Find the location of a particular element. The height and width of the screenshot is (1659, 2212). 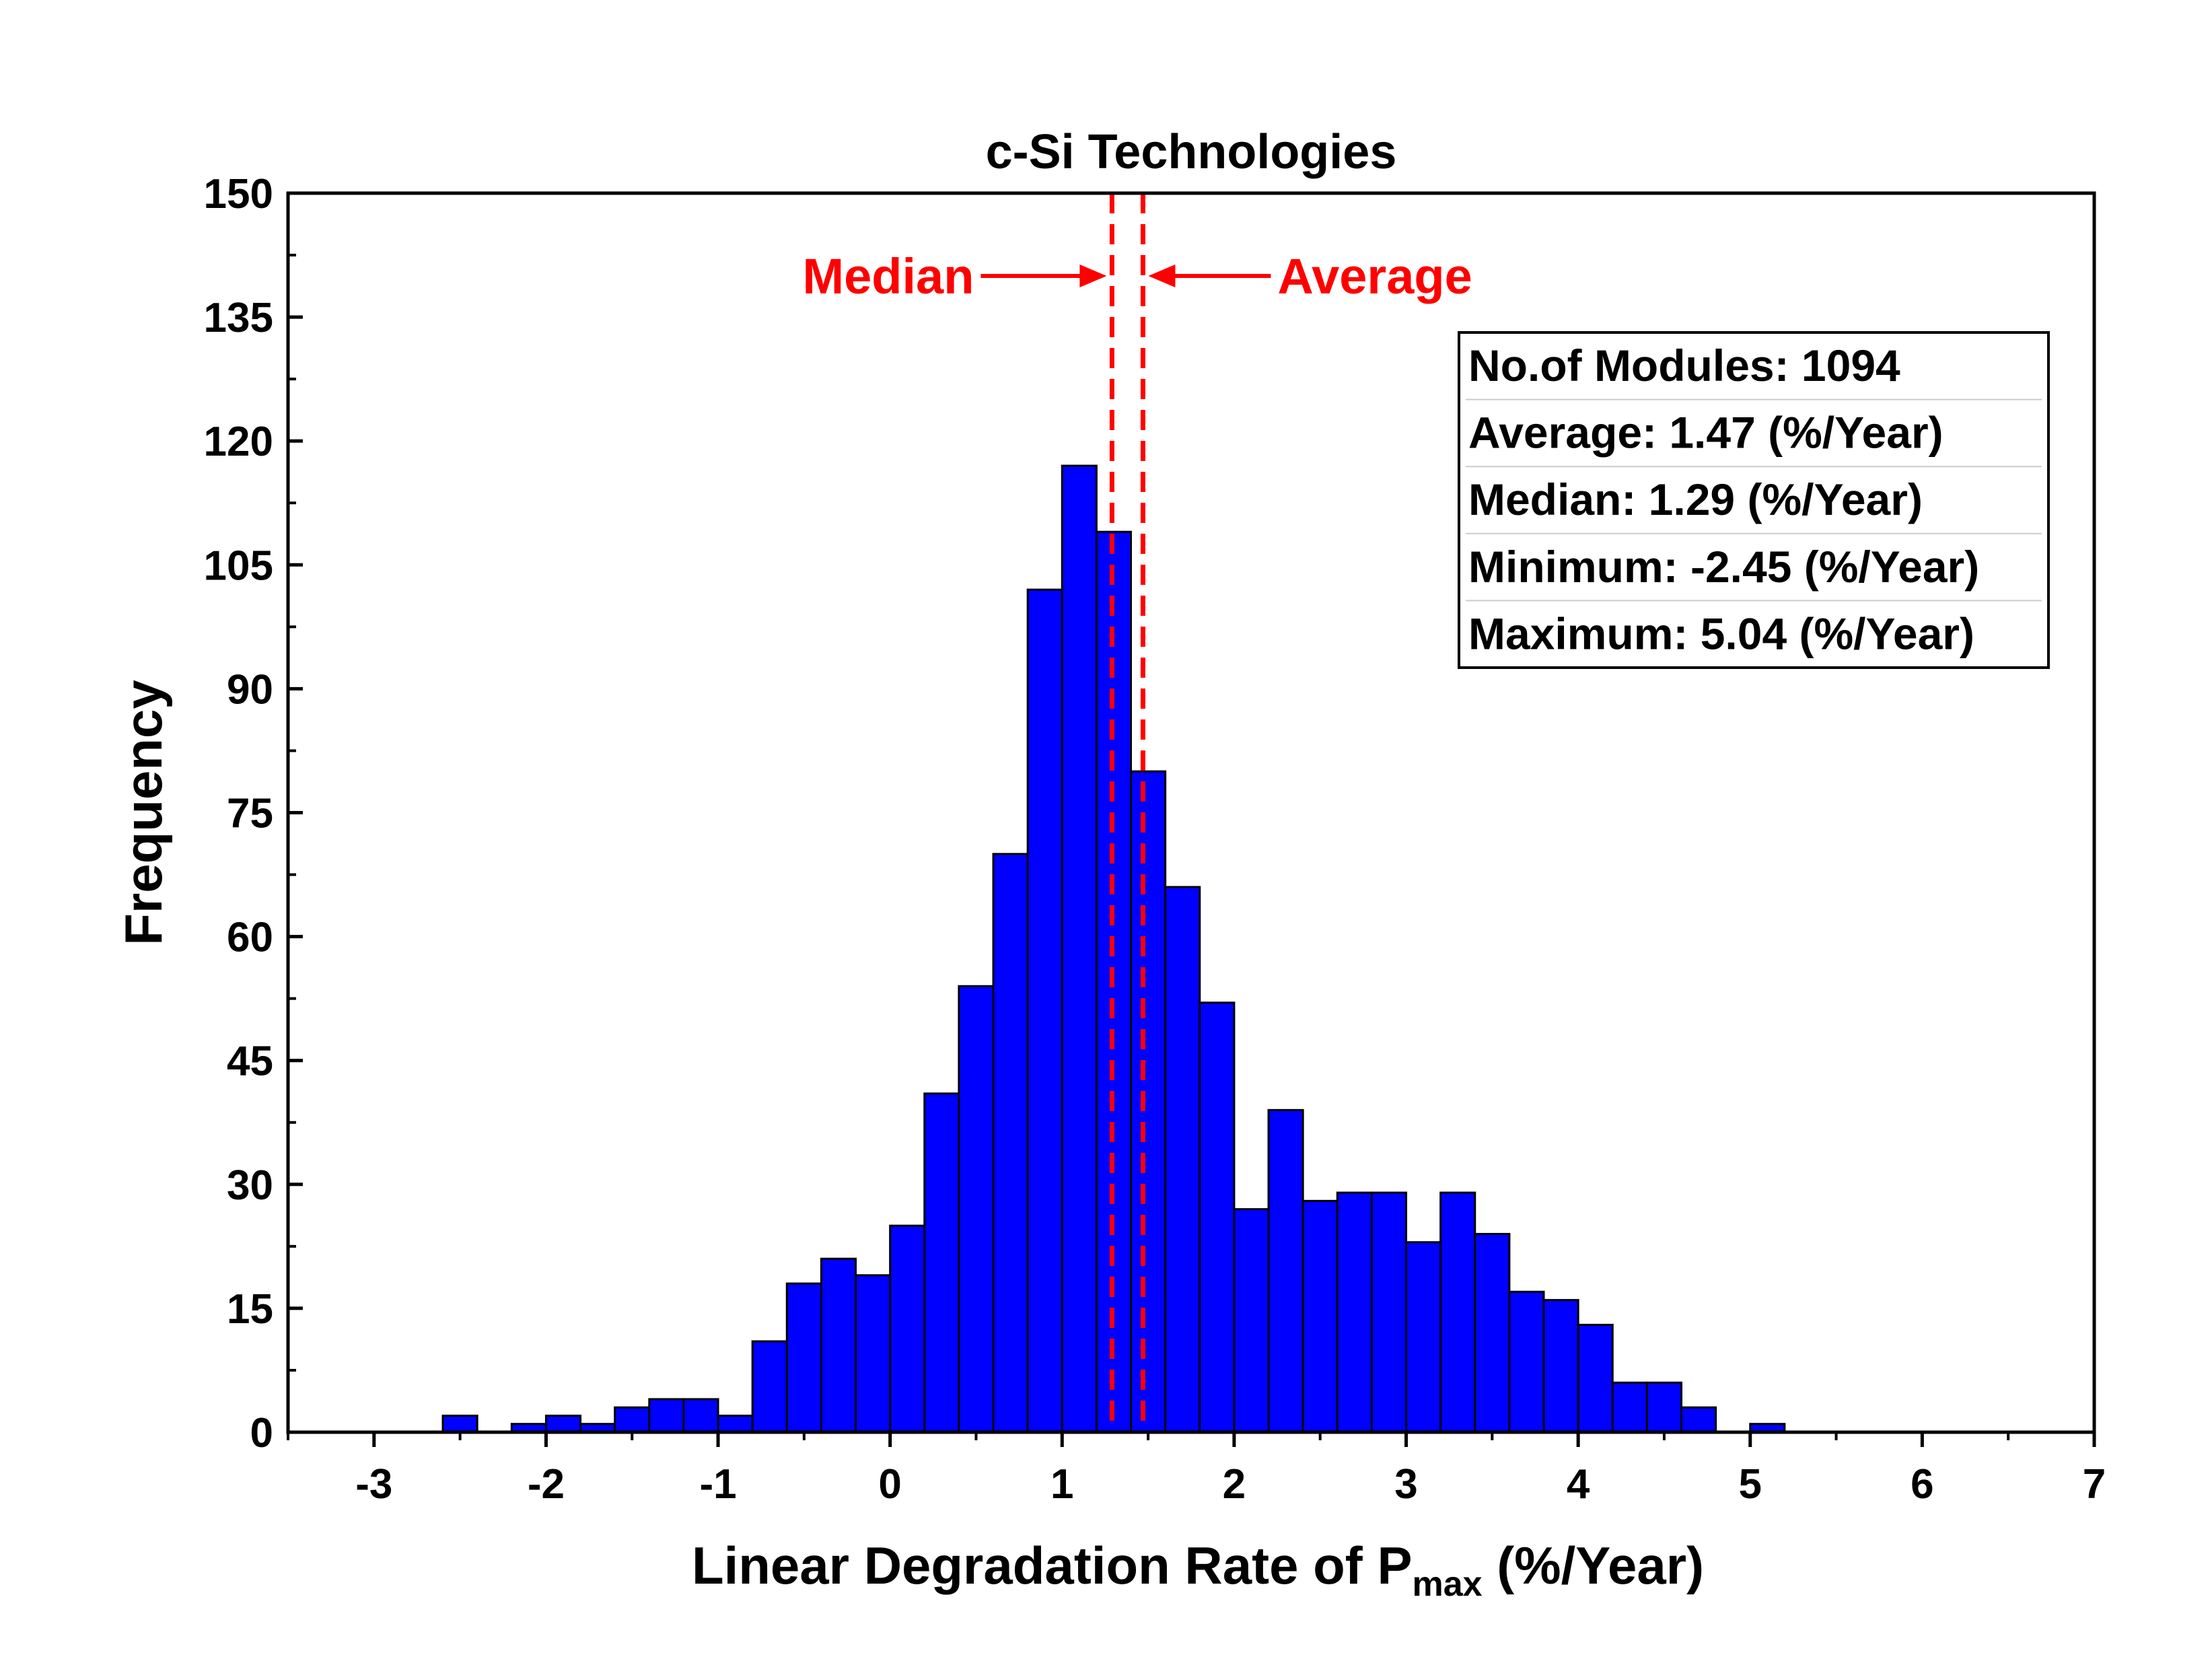

average-annotation-label: Average is located at coordinates (1374, 276).